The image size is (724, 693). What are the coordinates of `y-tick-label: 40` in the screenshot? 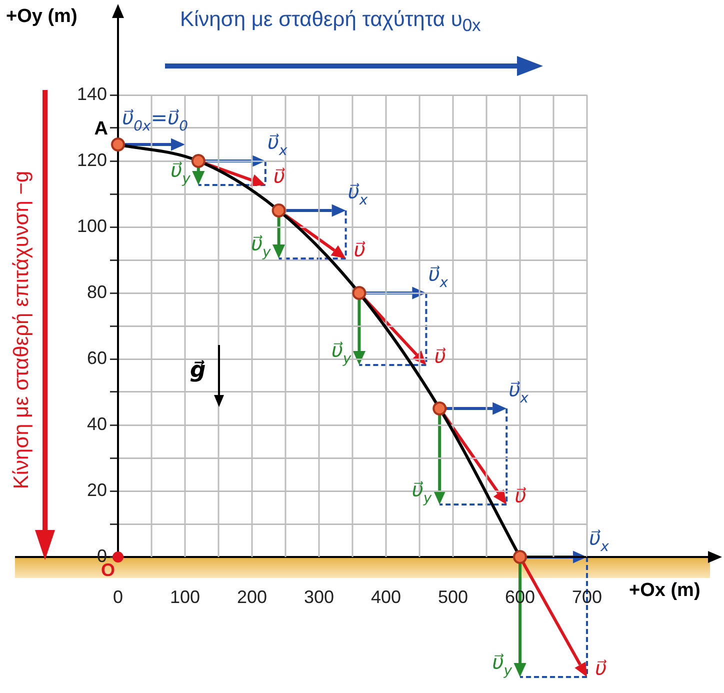 It's located at (96, 424).